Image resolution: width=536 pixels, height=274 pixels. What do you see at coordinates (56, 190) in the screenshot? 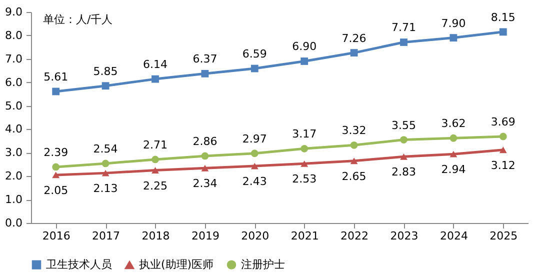
I see `data-label: 2.05` at bounding box center [56, 190].